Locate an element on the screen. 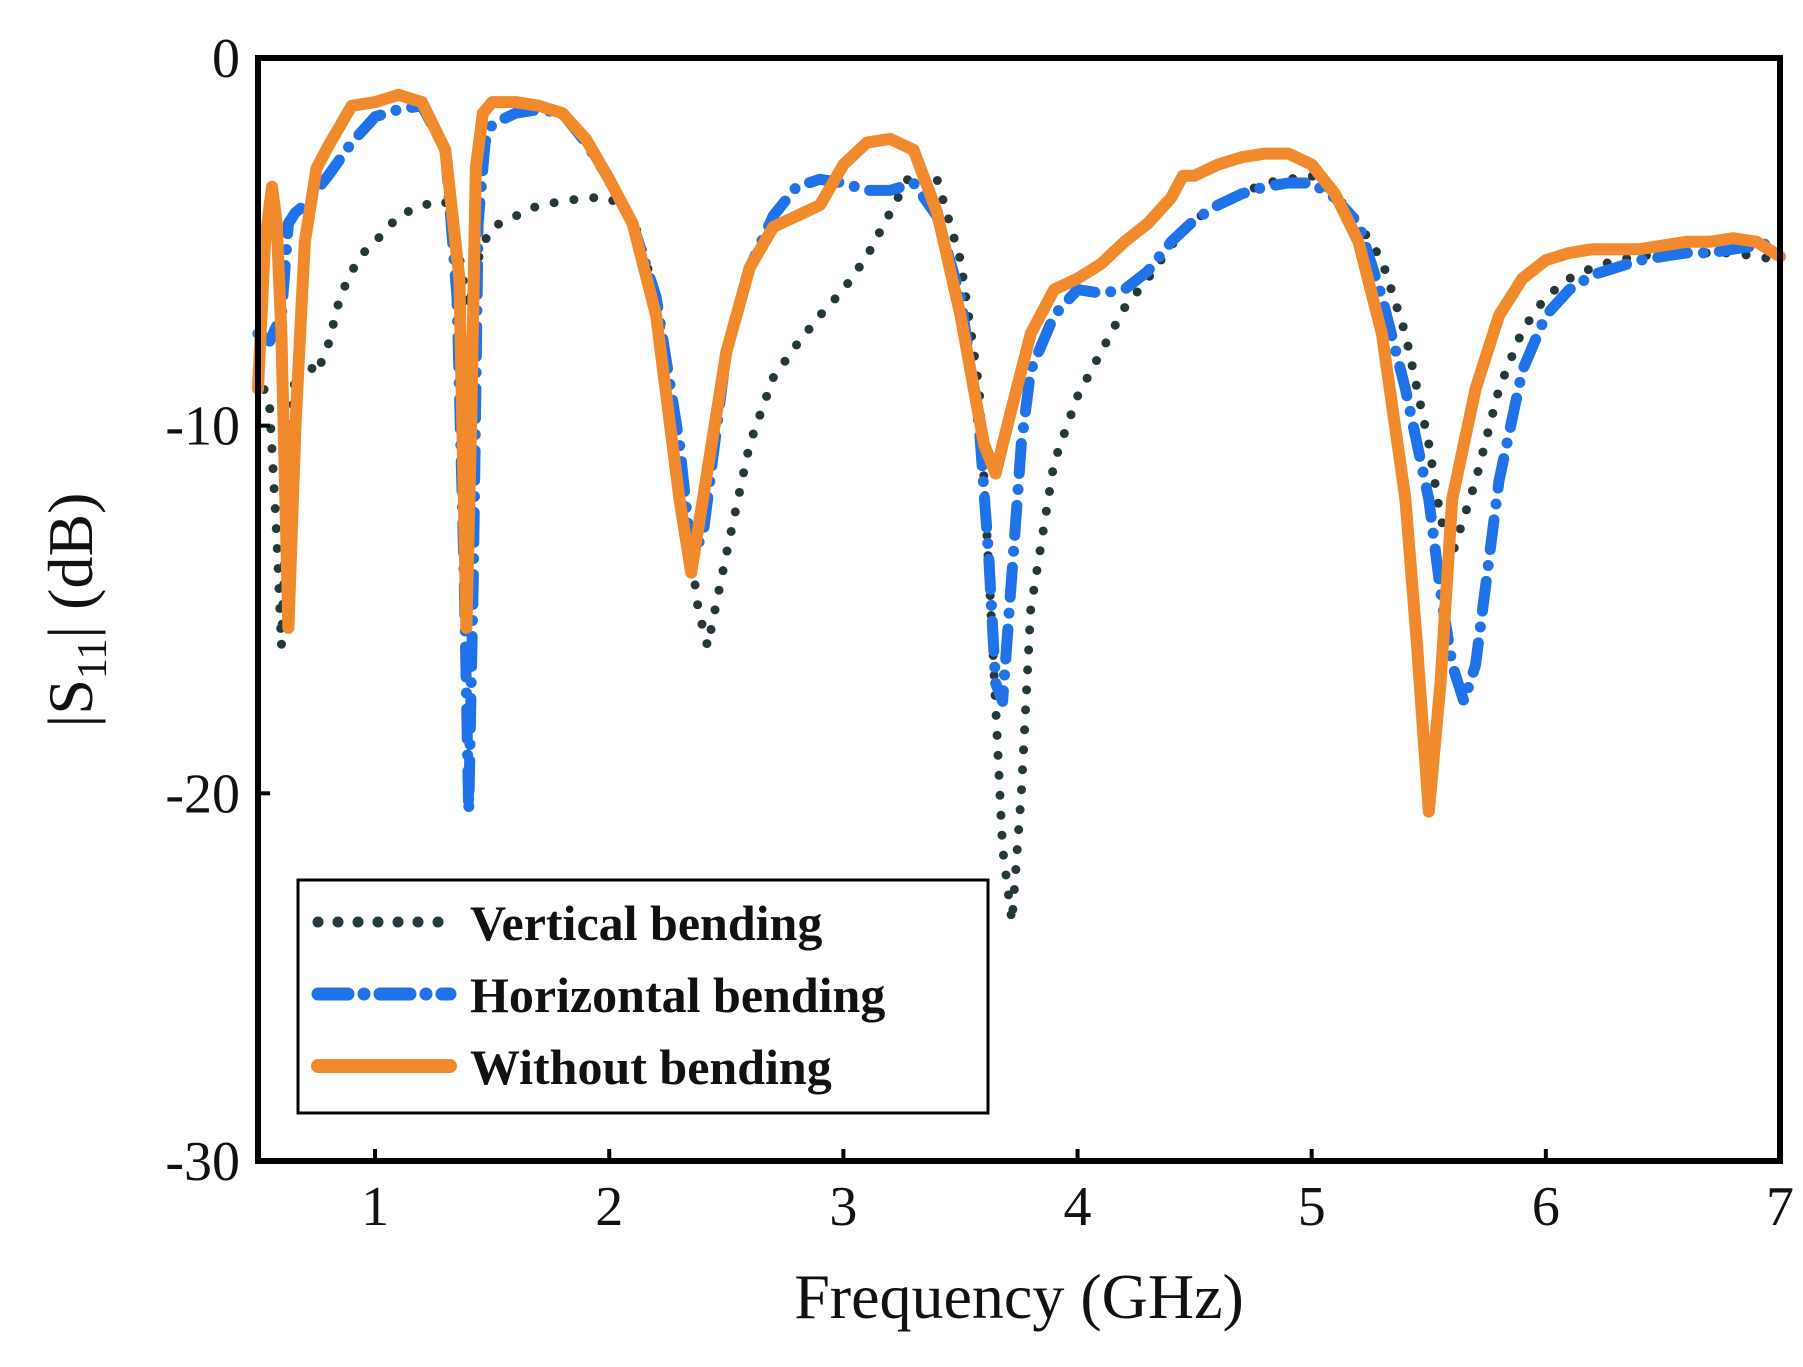 This screenshot has width=1803, height=1367. x-tick-label: 2 is located at coordinates (609, 1207).